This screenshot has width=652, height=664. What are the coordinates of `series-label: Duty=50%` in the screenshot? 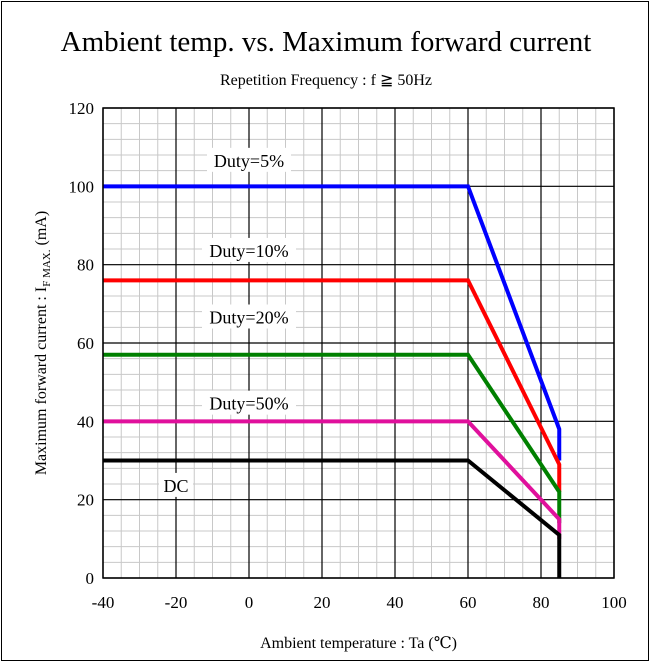 It's located at (248, 404).